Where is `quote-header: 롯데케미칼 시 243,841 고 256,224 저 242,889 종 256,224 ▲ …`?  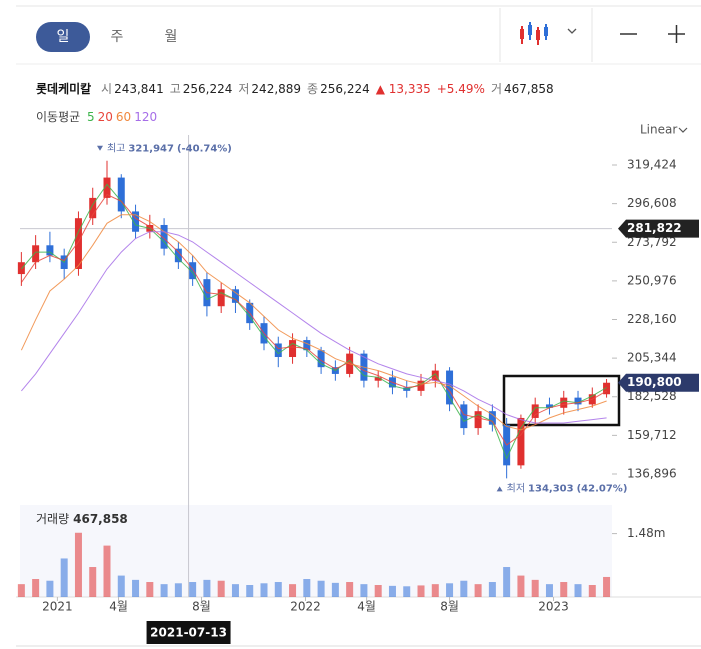
quote-header: 롯데케미칼 시 243,841 고 256,224 저 242,889 종 256,224 ▲ … is located at coordinates (298, 88).